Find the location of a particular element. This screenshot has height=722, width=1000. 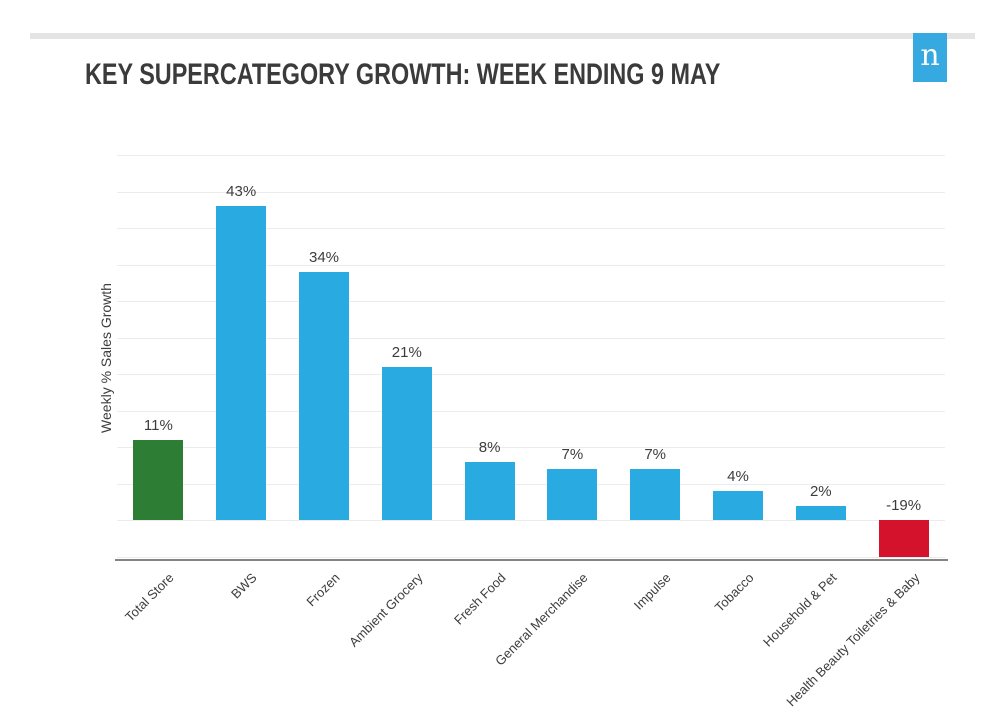

gridline--5 is located at coordinates (531, 557).